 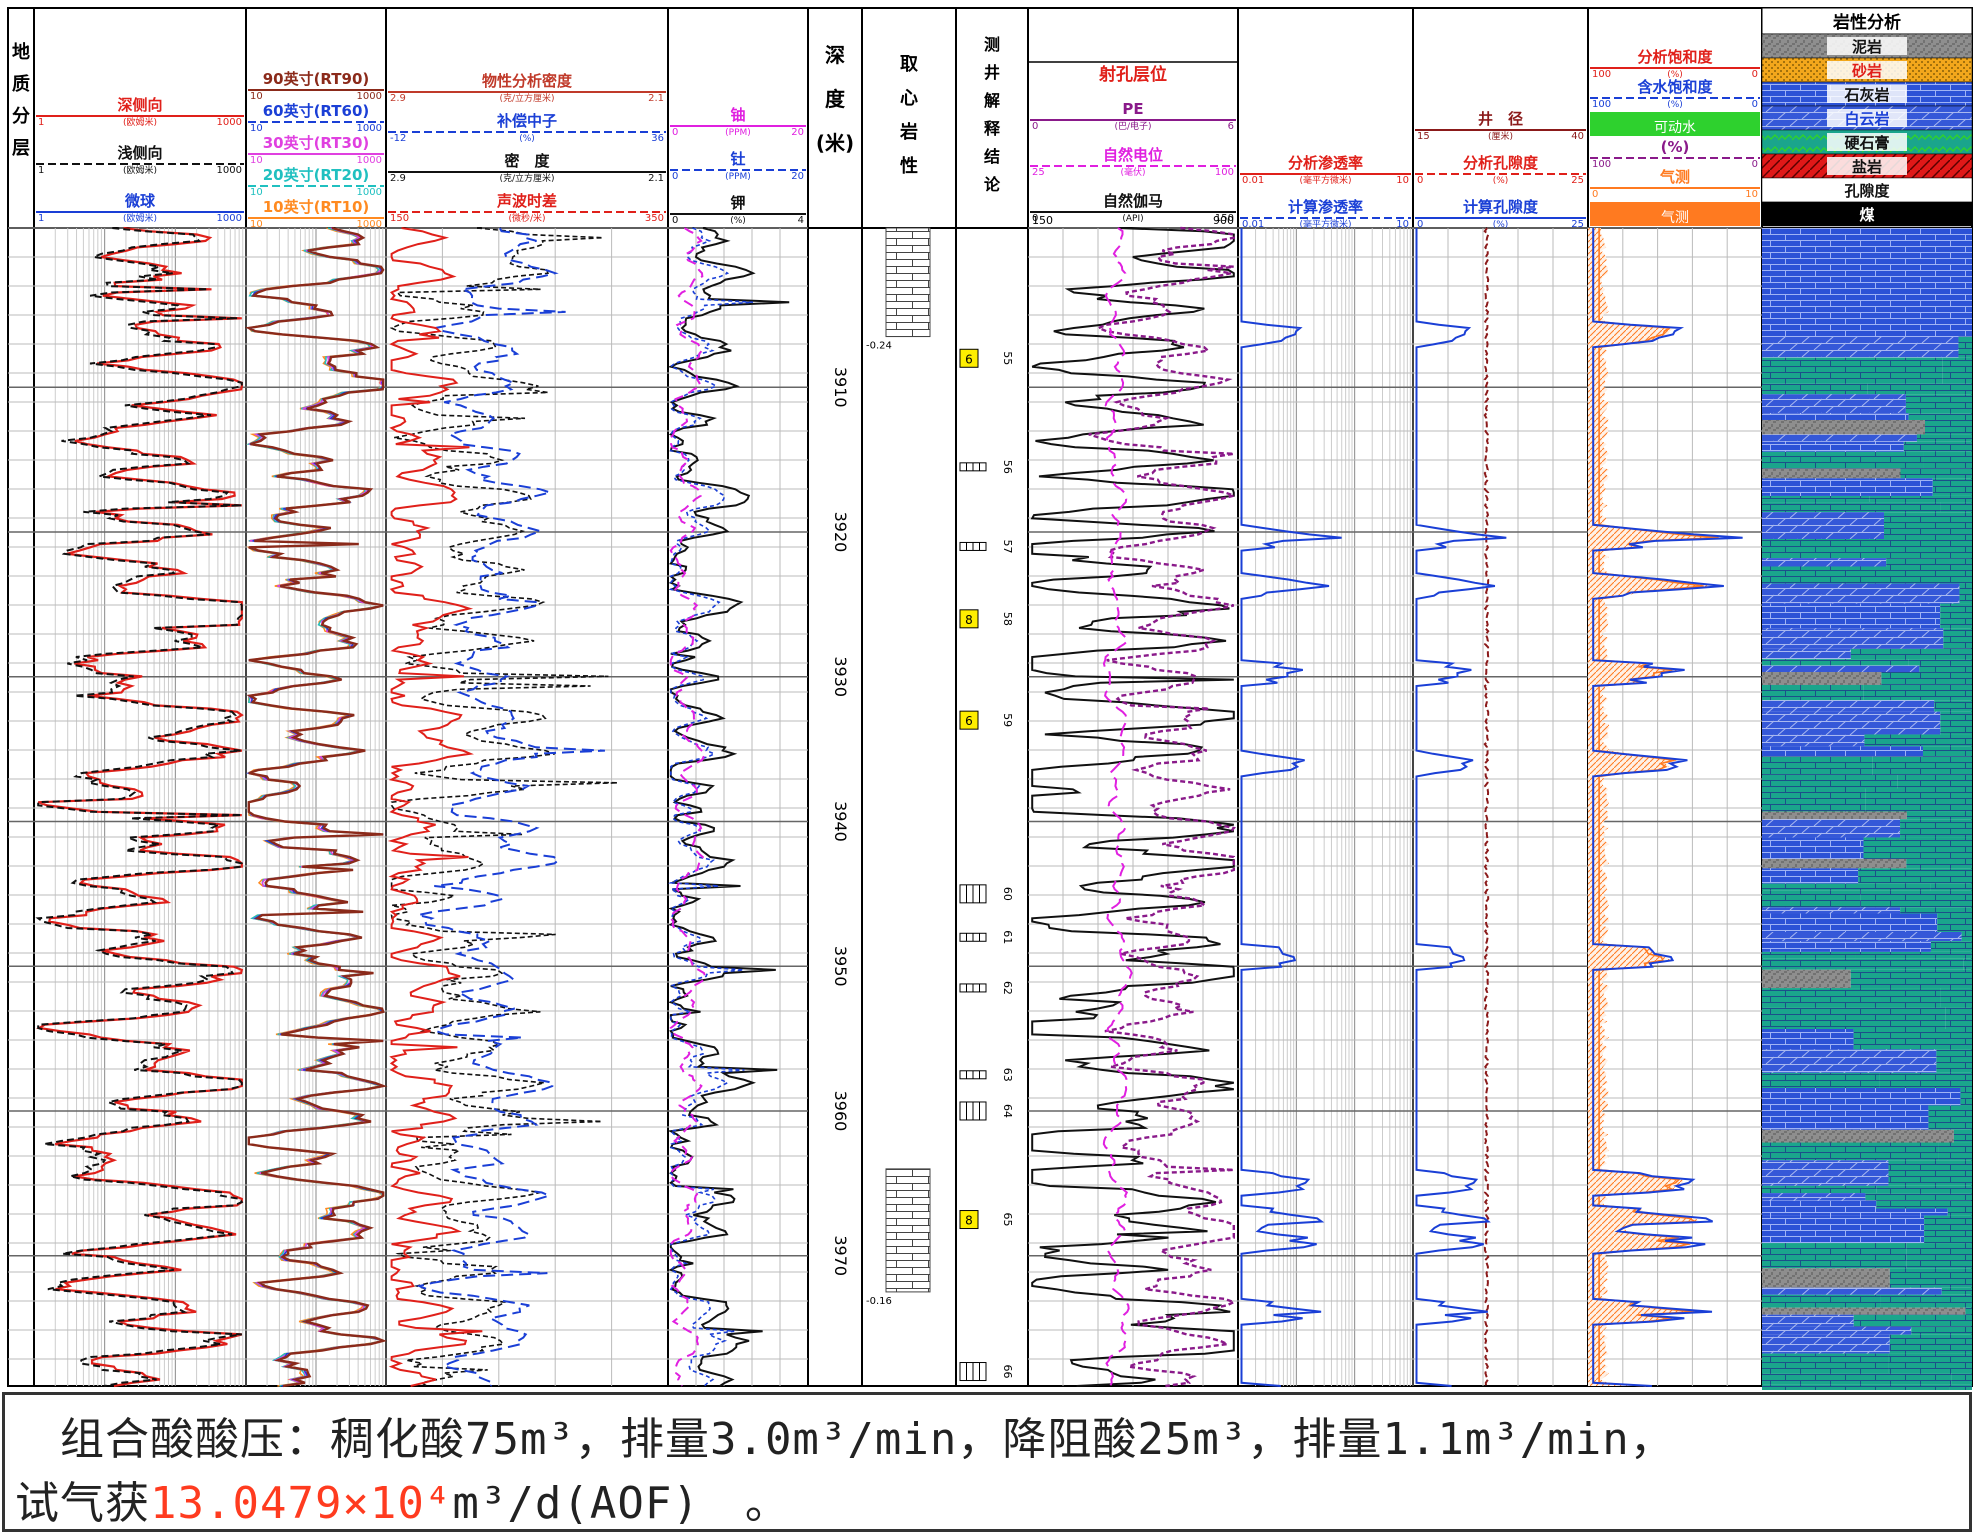 What do you see at coordinates (1163, 807) in the screenshot?
I see `curve-pe` at bounding box center [1163, 807].